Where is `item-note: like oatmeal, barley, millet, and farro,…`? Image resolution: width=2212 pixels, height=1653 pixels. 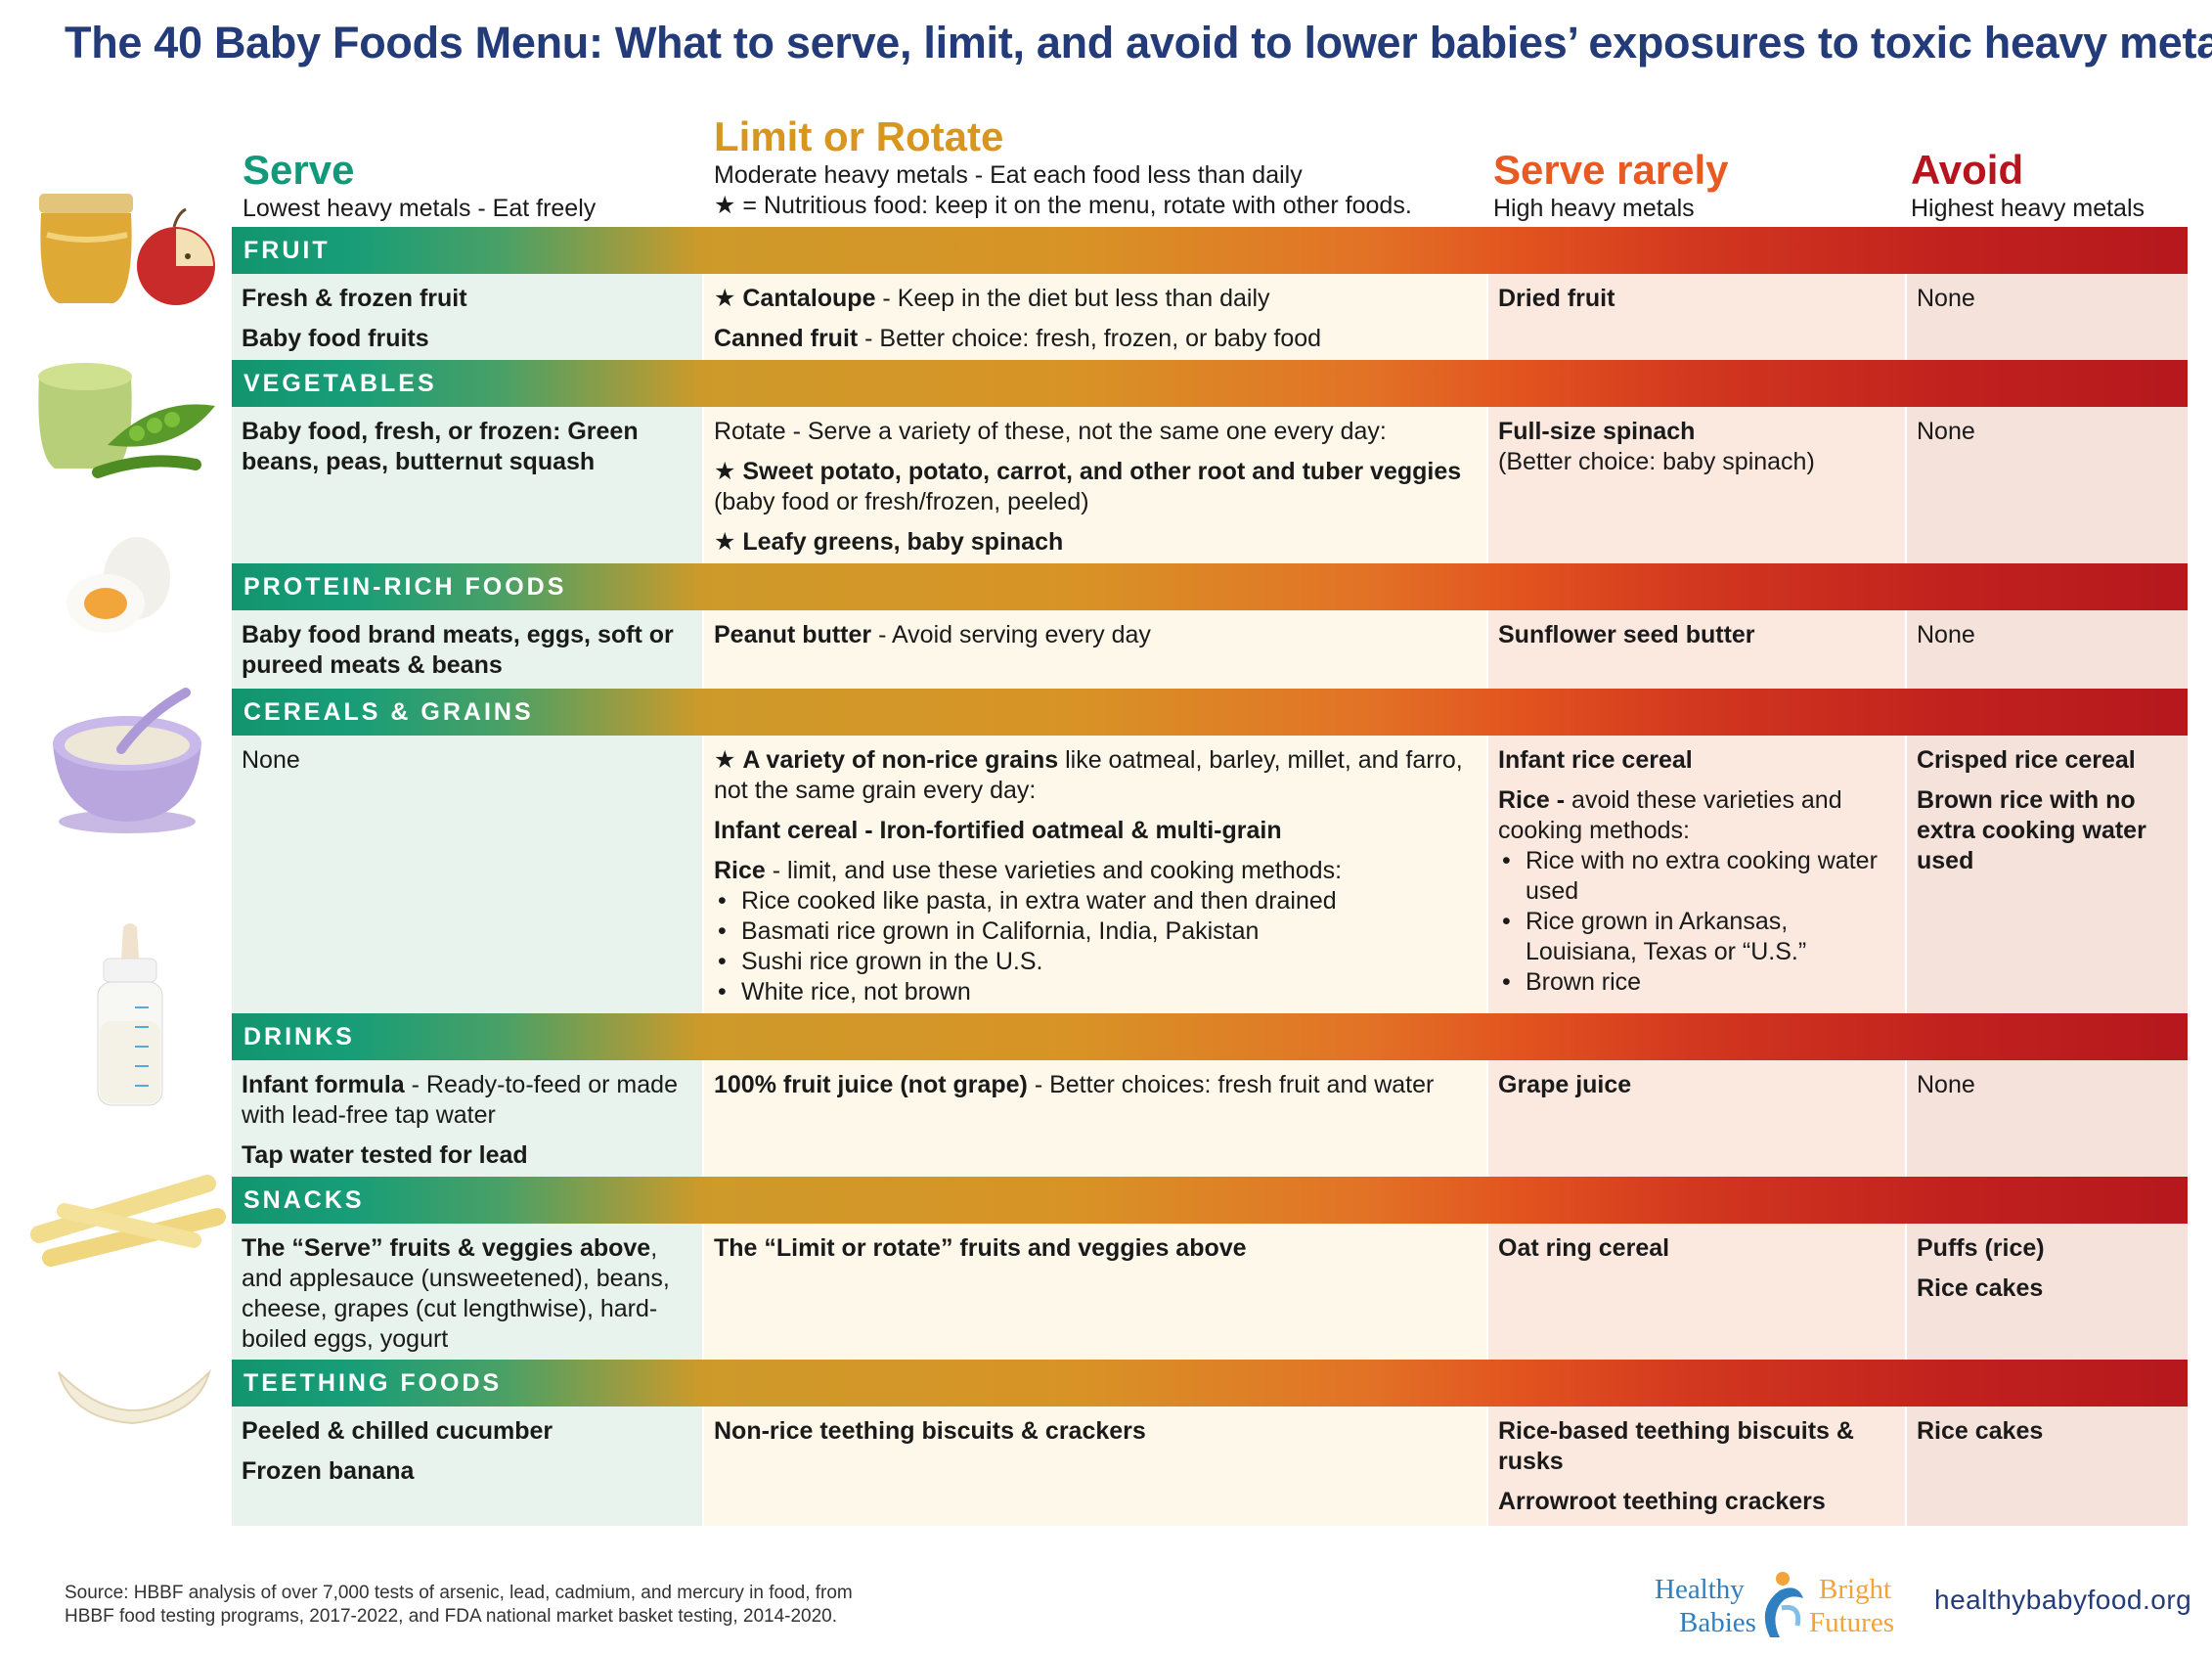
item-note: like oatmeal, barley, millet, and farro,… is located at coordinates (1088, 775).